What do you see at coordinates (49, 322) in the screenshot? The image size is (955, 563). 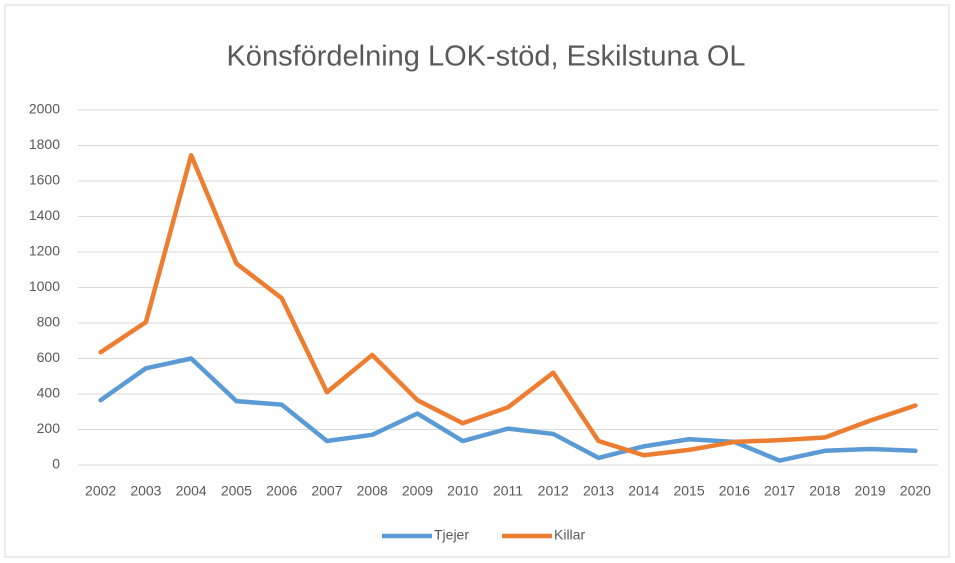 I see `y-tick-label: 800` at bounding box center [49, 322].